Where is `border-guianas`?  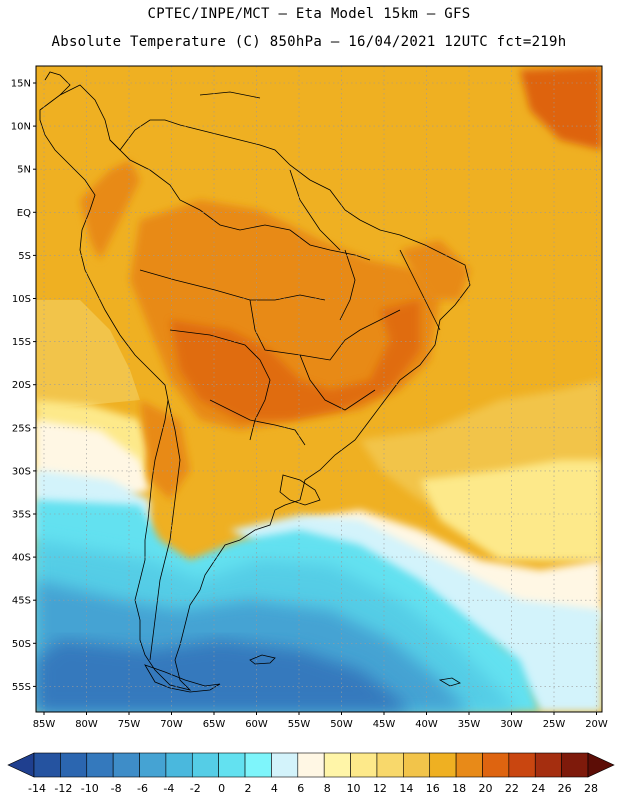
border-guianas is located at coordinates (315, 210).